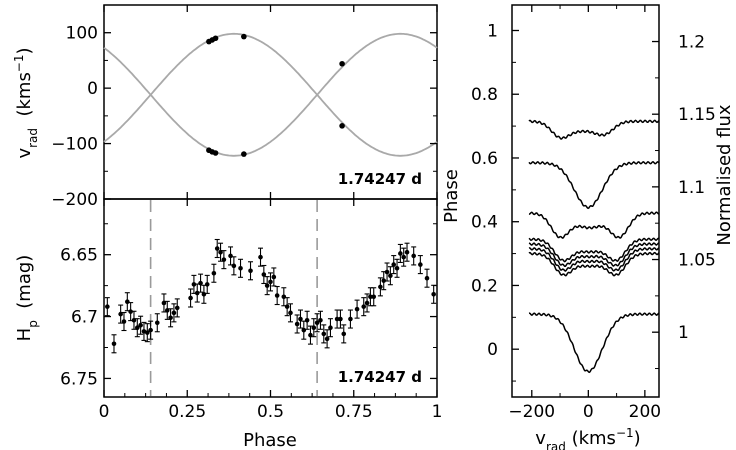 Image resolution: width=736 pixels, height=450 pixels. What do you see at coordinates (492, 31) in the screenshot?
I see `lp-left-tick-label: 1` at bounding box center [492, 31].